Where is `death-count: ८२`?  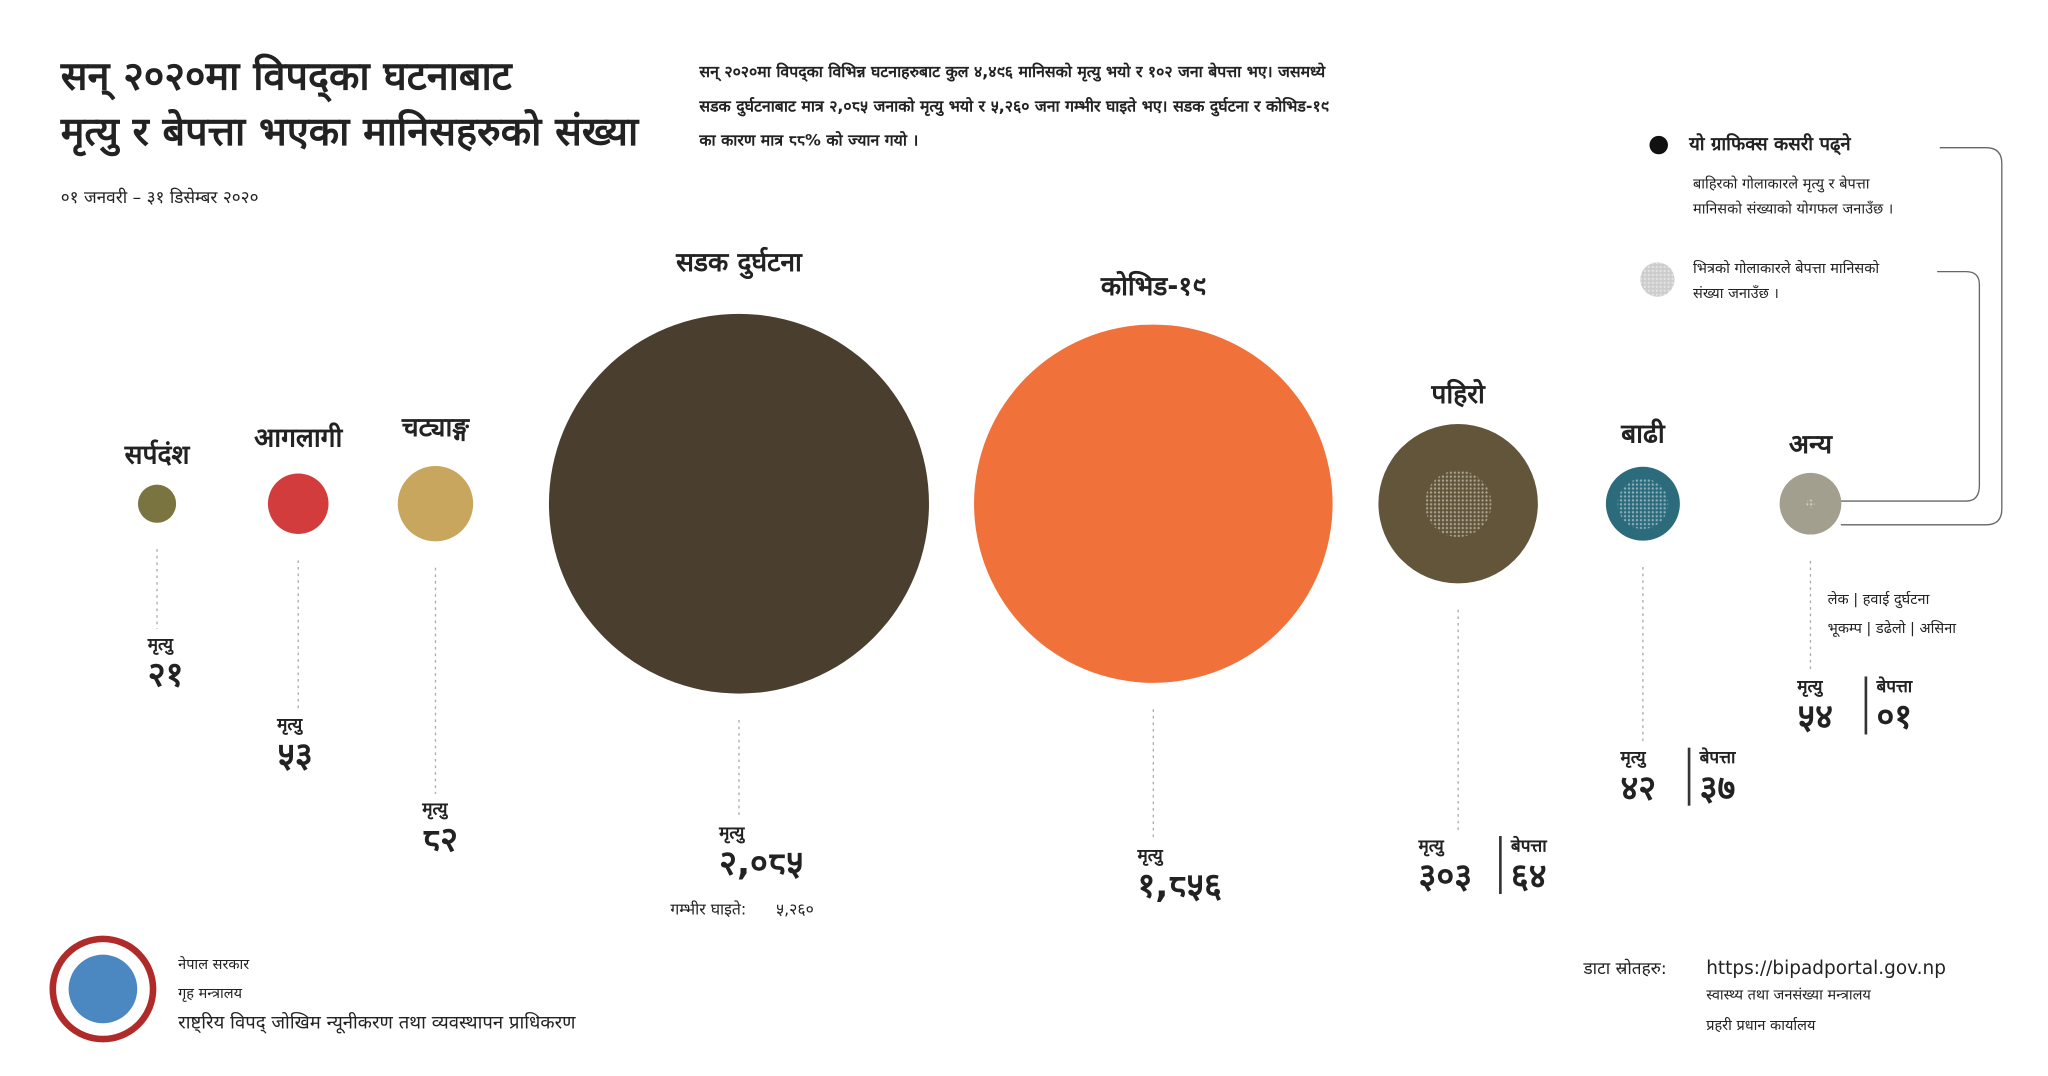 death-count: ८२ is located at coordinates (440, 840).